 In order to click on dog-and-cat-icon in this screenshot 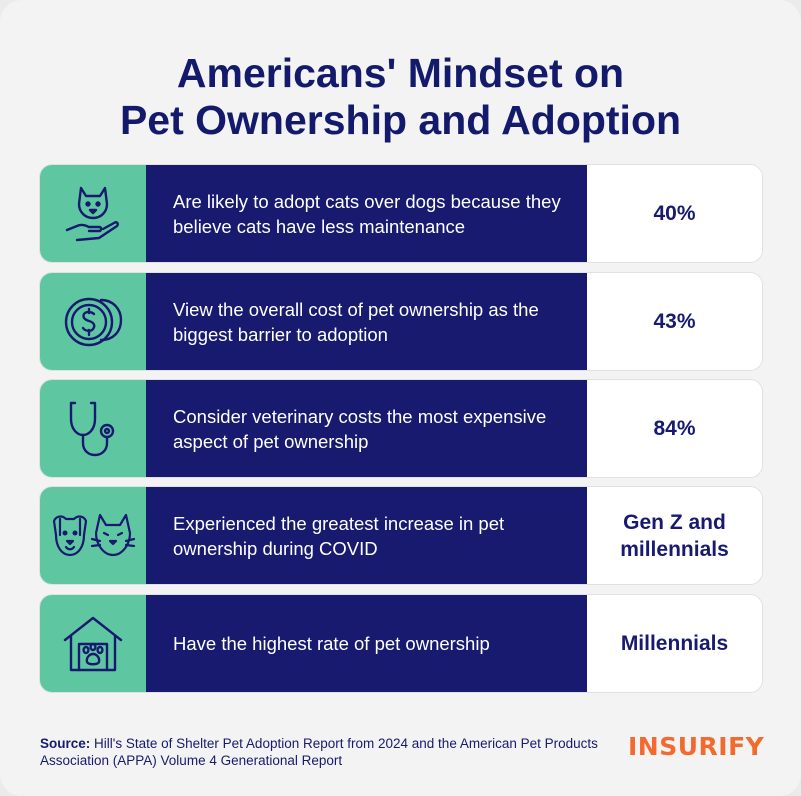, I will do `click(94, 534)`.